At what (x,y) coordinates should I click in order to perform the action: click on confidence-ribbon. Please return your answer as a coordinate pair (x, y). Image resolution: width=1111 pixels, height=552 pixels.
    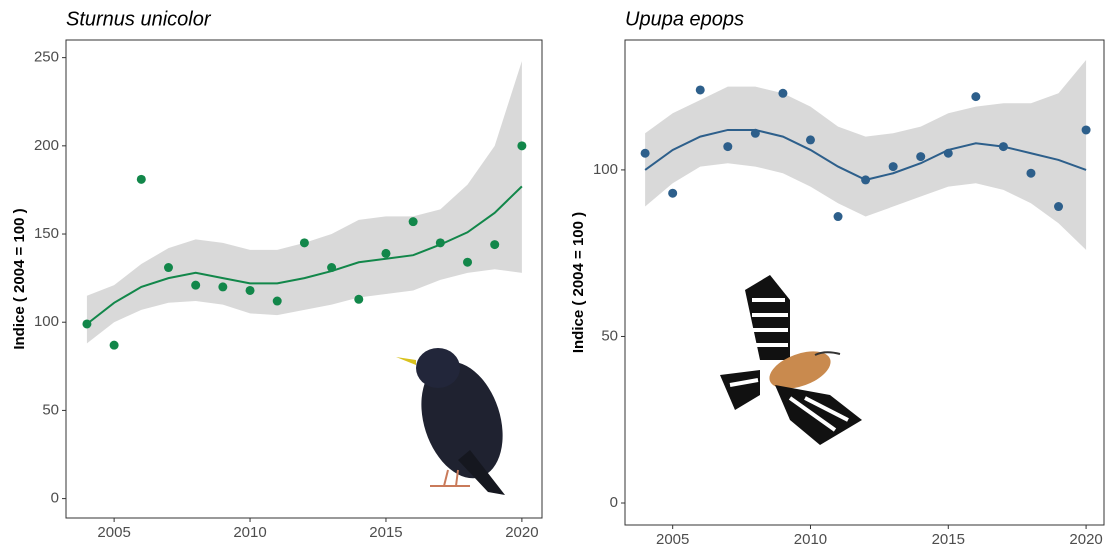
    Looking at the image, I should click on (866, 154).